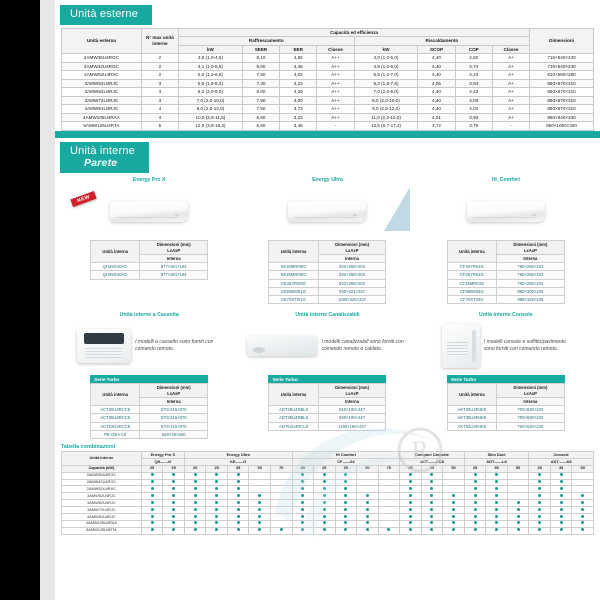 This screenshot has width=600, height=600. Describe the element at coordinates (210, 126) in the screenshot. I see `outdoor-cooling-kw: 12,5 (3,8-15,3)` at that location.